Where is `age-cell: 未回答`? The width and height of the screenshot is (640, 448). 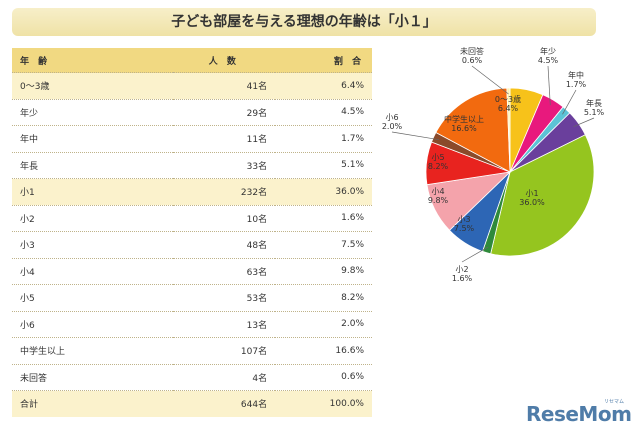
age-cell: 未回答 is located at coordinates (92, 377).